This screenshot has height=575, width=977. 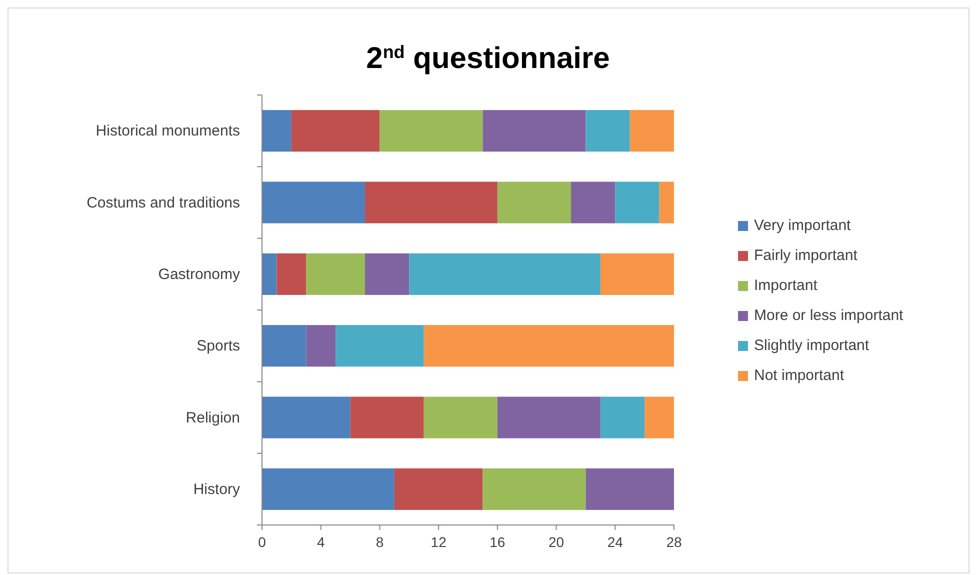 I want to click on y-tick-label: Costums and traditions, so click(x=163, y=203).